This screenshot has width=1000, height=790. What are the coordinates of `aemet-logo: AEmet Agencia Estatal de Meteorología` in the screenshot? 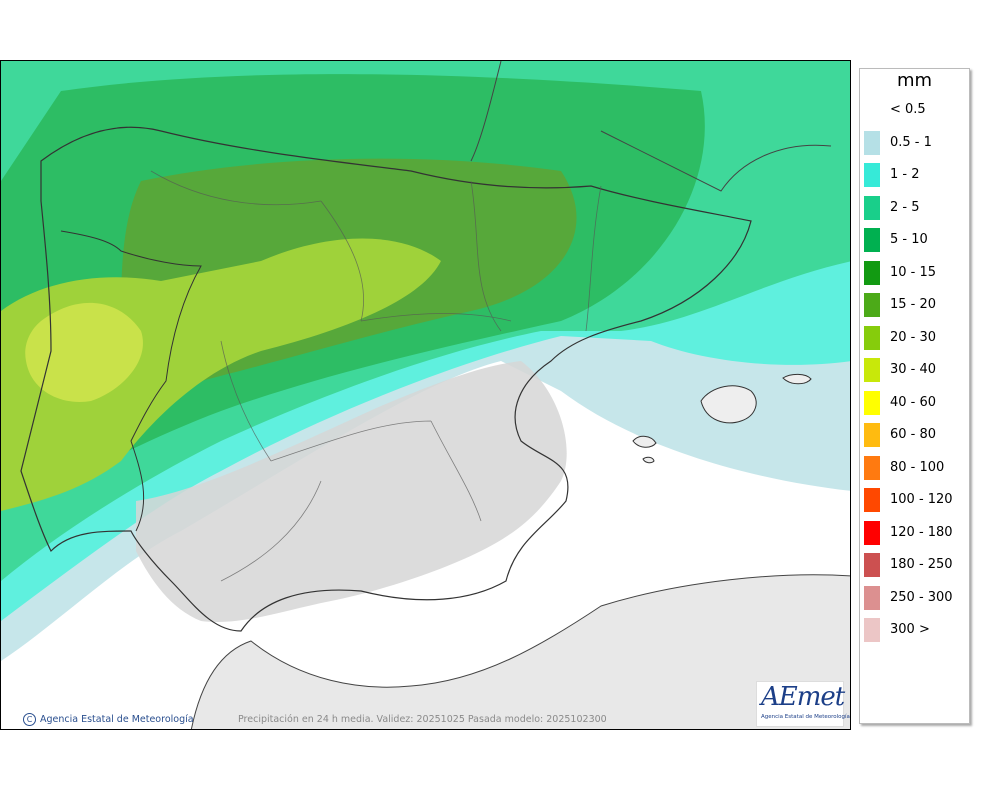 It's located at (803, 704).